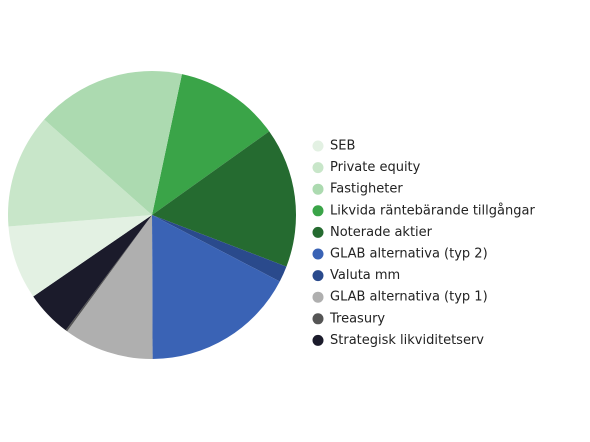 The height and width of the screenshot is (442, 590). Describe the element at coordinates (432, 210) in the screenshot. I see `legend-label: Likvida räntebärande tillgångar` at that location.